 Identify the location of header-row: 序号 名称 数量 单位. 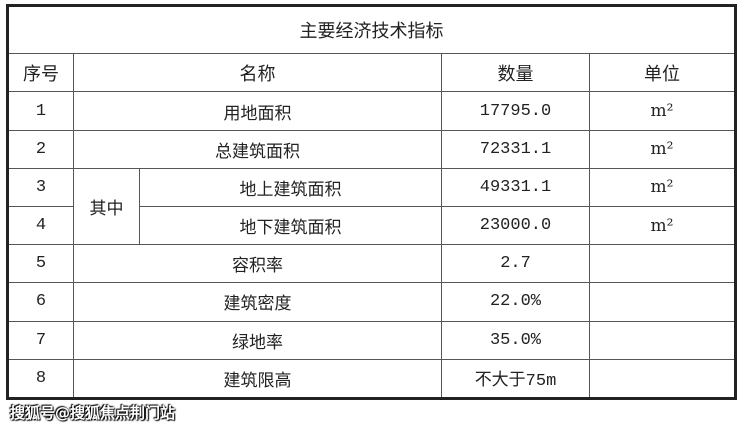
(372, 73).